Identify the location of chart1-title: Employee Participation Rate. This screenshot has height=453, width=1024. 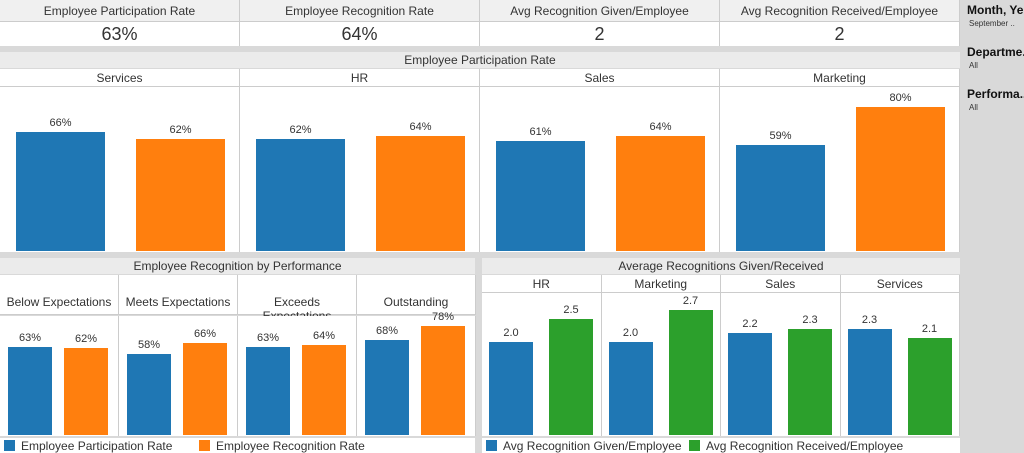
(480, 60).